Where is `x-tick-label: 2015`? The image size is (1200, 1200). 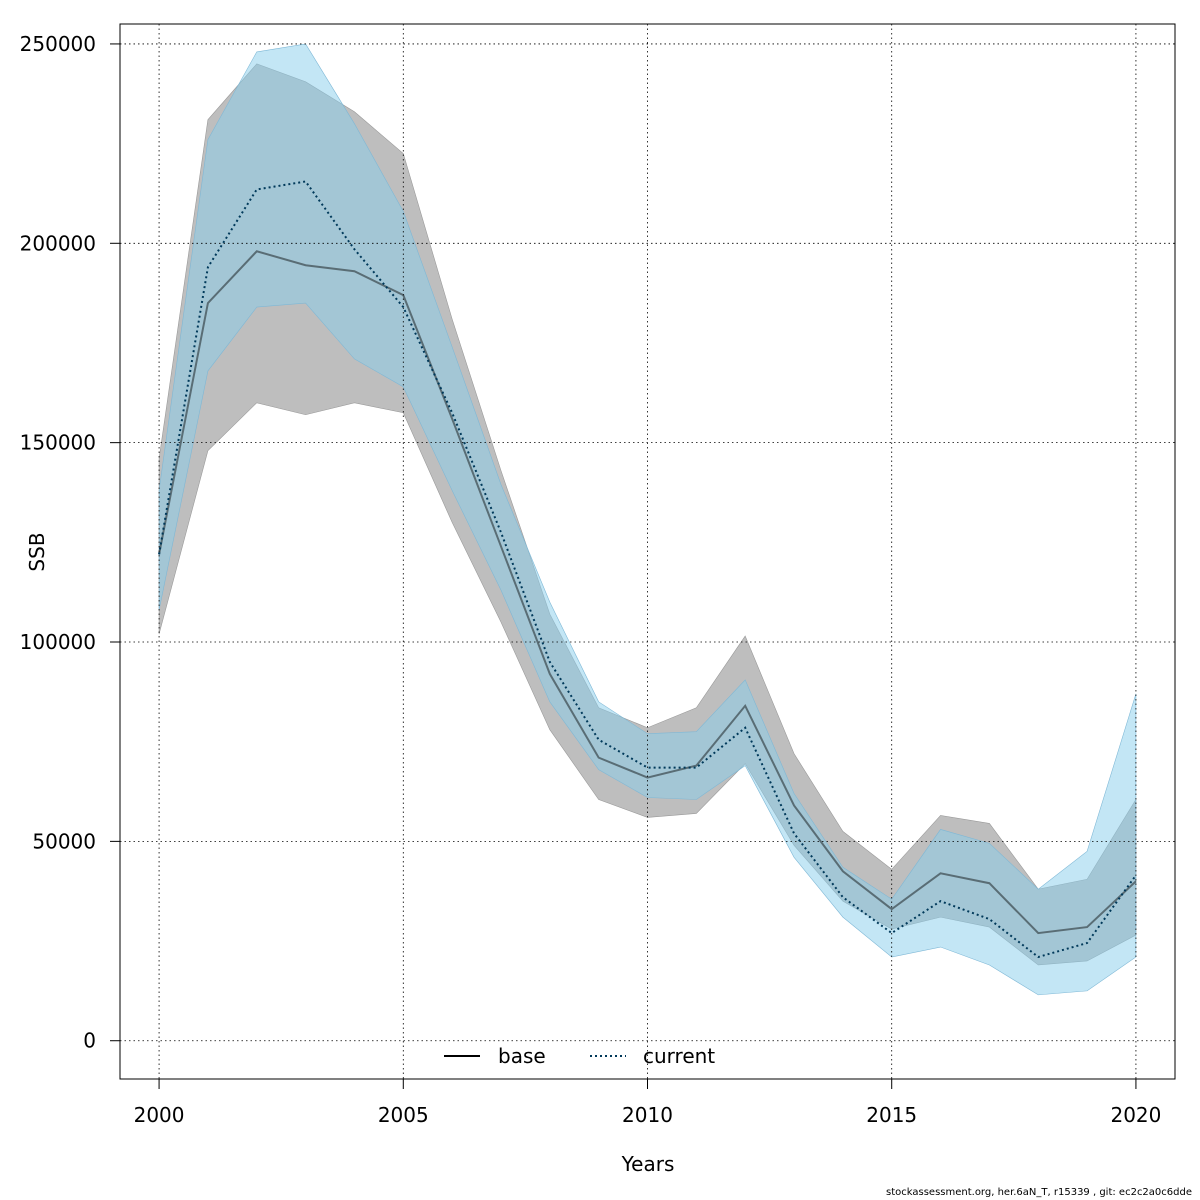
x-tick-label: 2015 is located at coordinates (891, 1115).